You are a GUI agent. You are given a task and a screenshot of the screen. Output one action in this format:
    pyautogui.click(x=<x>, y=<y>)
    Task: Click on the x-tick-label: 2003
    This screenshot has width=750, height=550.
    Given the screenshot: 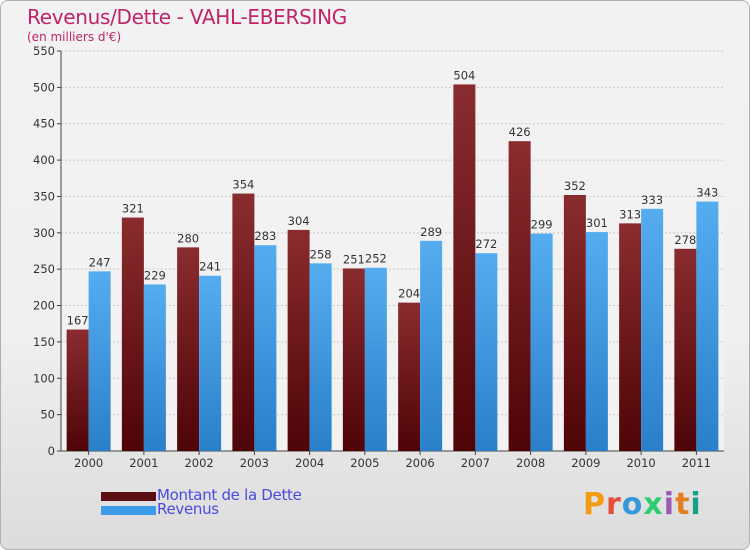 What is the action you would take?
    pyautogui.click(x=254, y=463)
    